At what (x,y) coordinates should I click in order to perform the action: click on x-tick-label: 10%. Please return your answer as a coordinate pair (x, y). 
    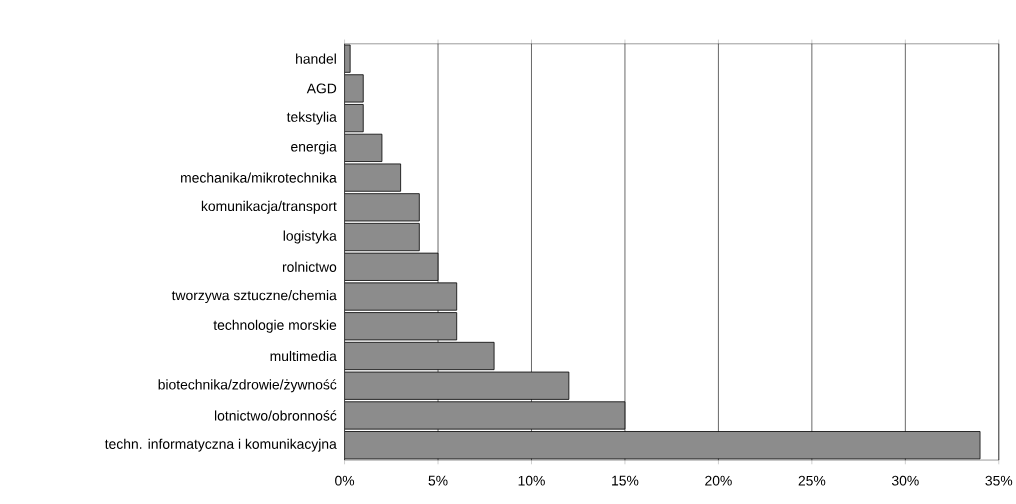
    Looking at the image, I should click on (531, 480).